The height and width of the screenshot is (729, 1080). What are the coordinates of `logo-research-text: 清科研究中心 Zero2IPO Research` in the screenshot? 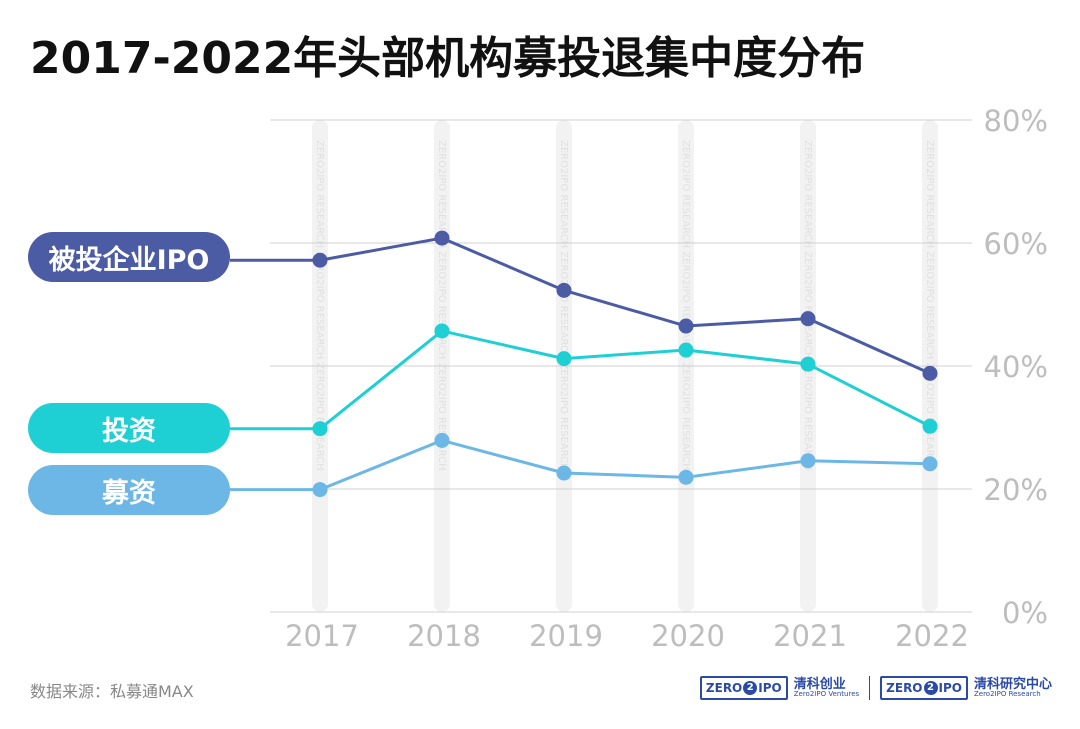 It's located at (1012, 687).